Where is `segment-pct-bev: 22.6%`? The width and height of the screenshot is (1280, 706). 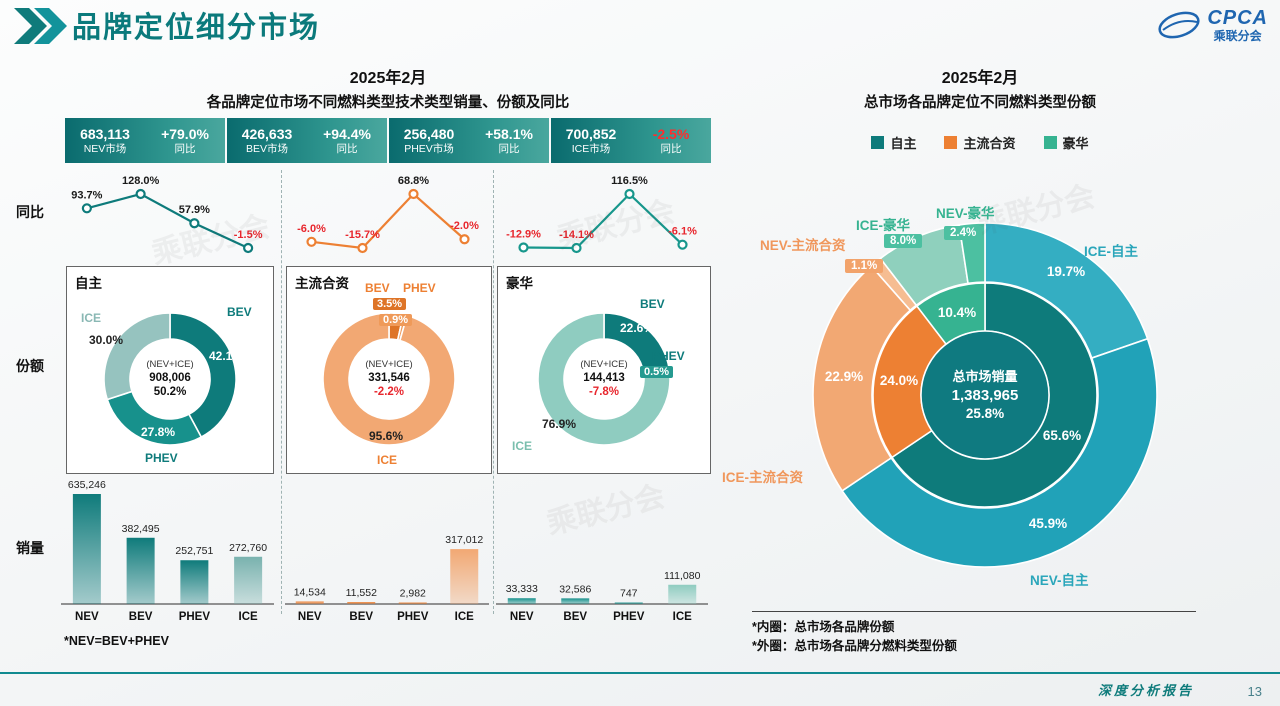 segment-pct-bev: 22.6% is located at coordinates (637, 328).